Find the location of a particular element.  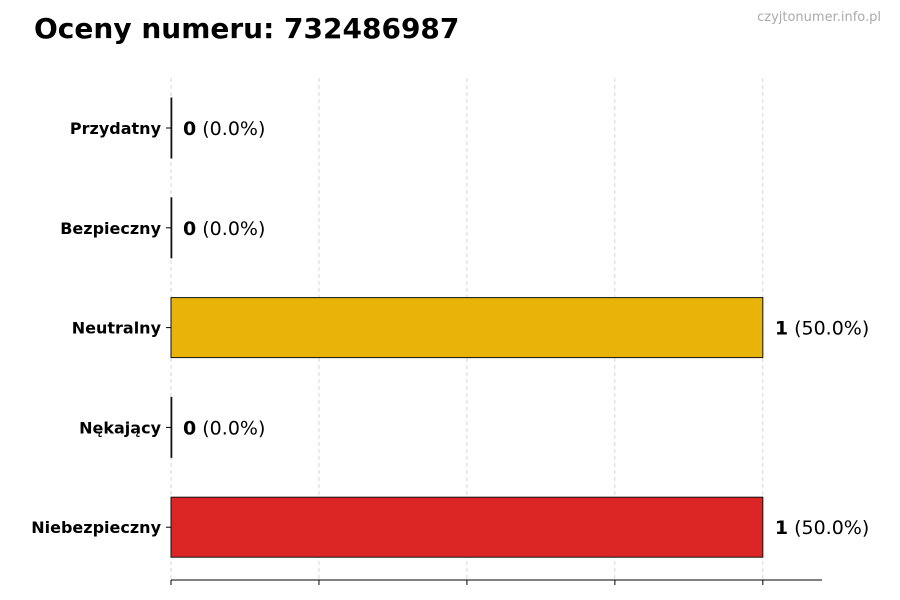

y-tick-label: Przydatny is located at coordinates (116, 128).